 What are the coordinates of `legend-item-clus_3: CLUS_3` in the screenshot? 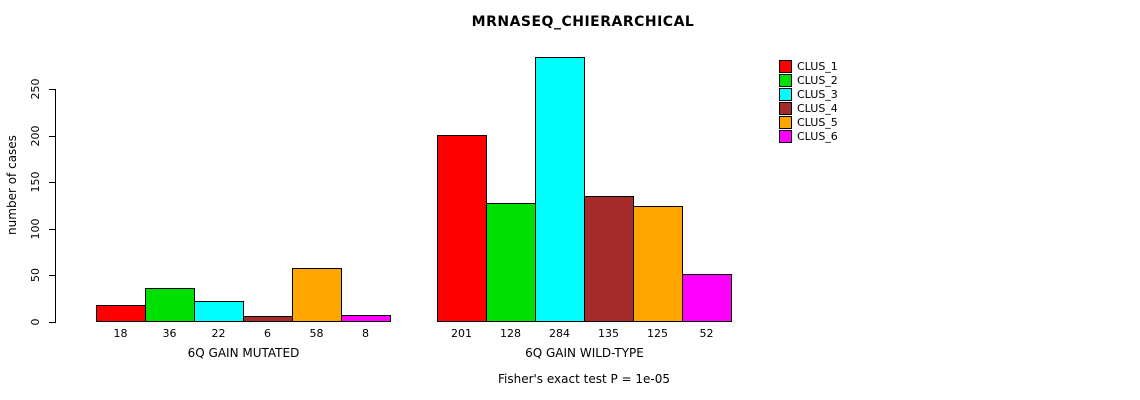 It's located at (808, 94).